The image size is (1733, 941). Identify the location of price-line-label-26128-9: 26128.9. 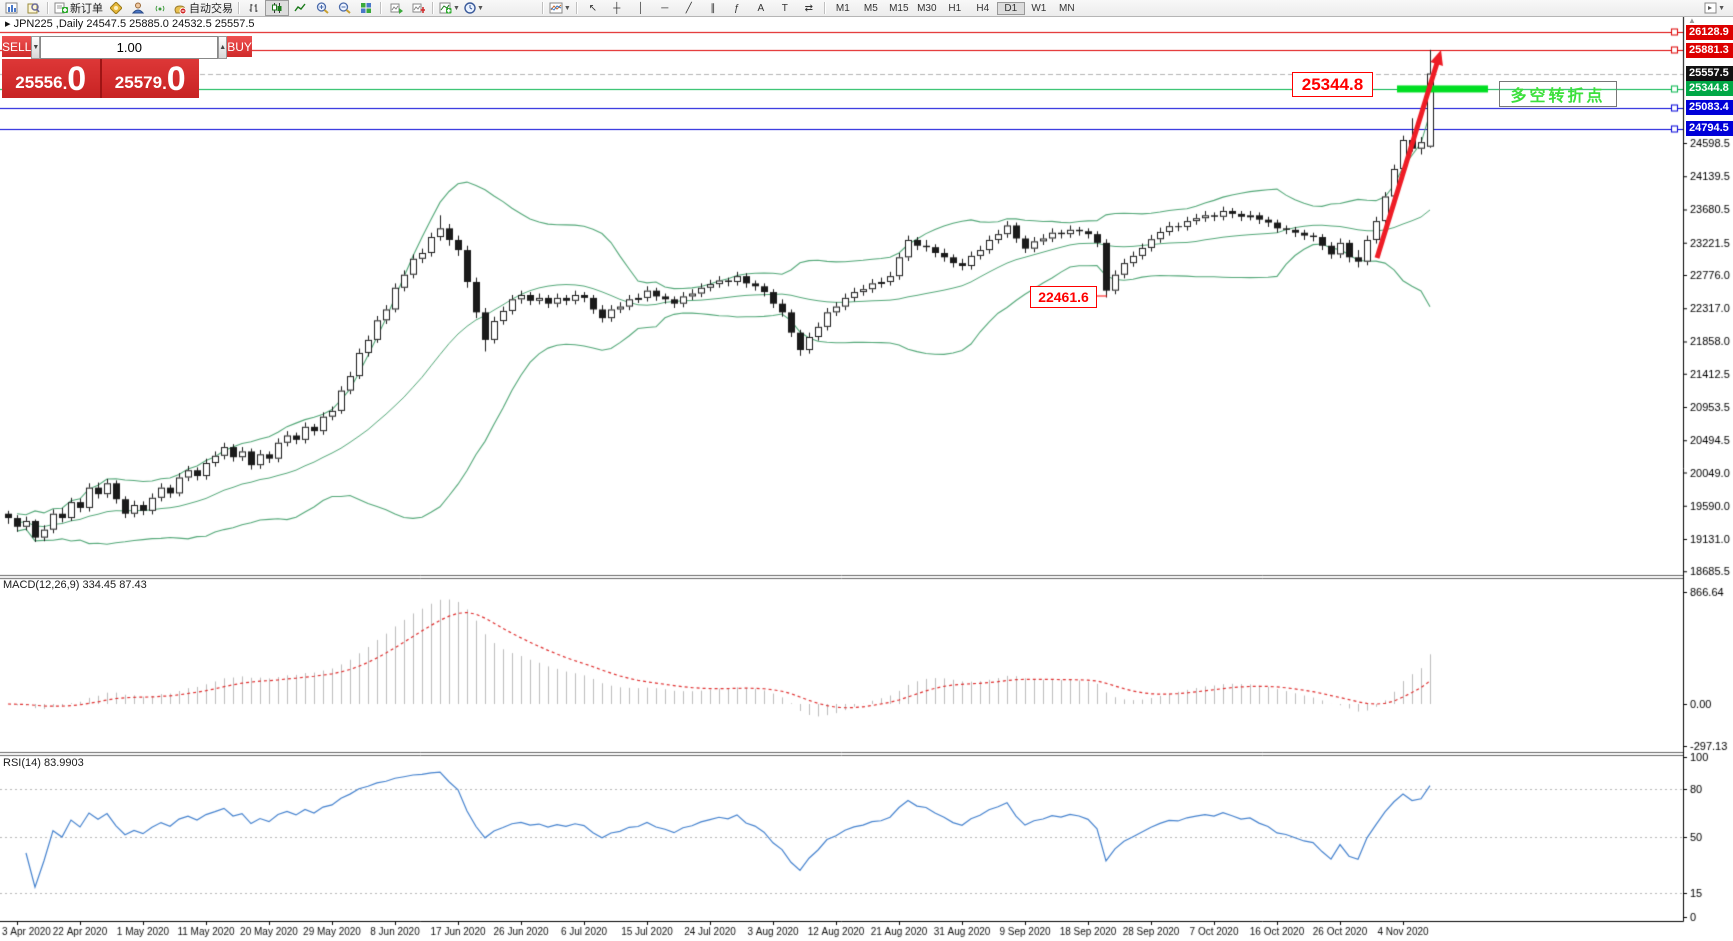
(1709, 32).